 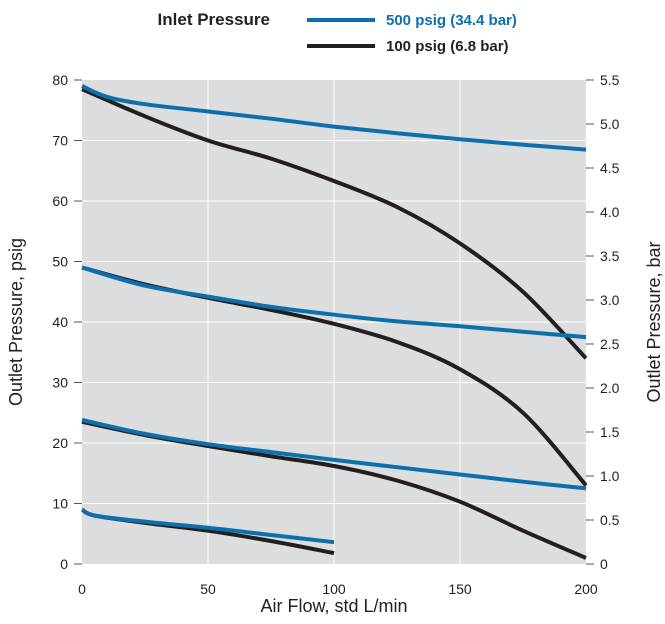 I want to click on y2-tick-label: 5.0, so click(x=610, y=124).